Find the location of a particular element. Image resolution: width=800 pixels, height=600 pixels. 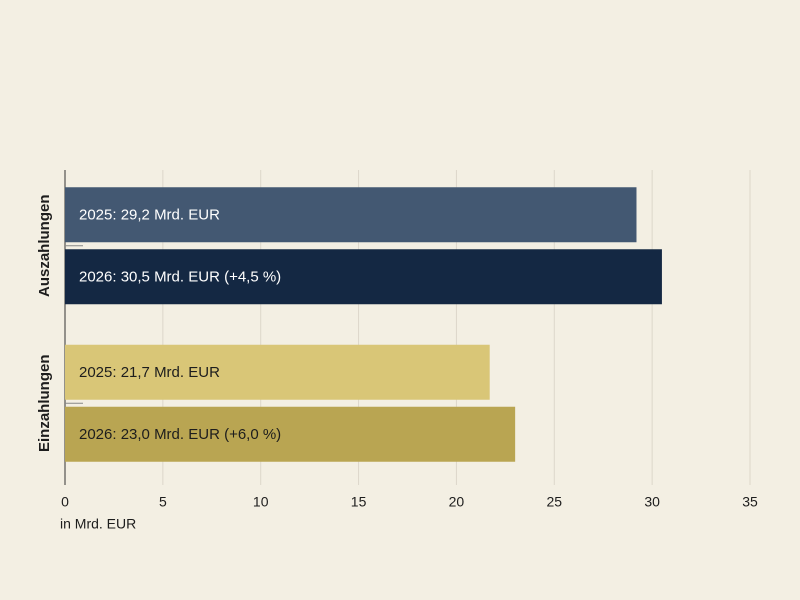

x-tick-label: 20 is located at coordinates (457, 502).